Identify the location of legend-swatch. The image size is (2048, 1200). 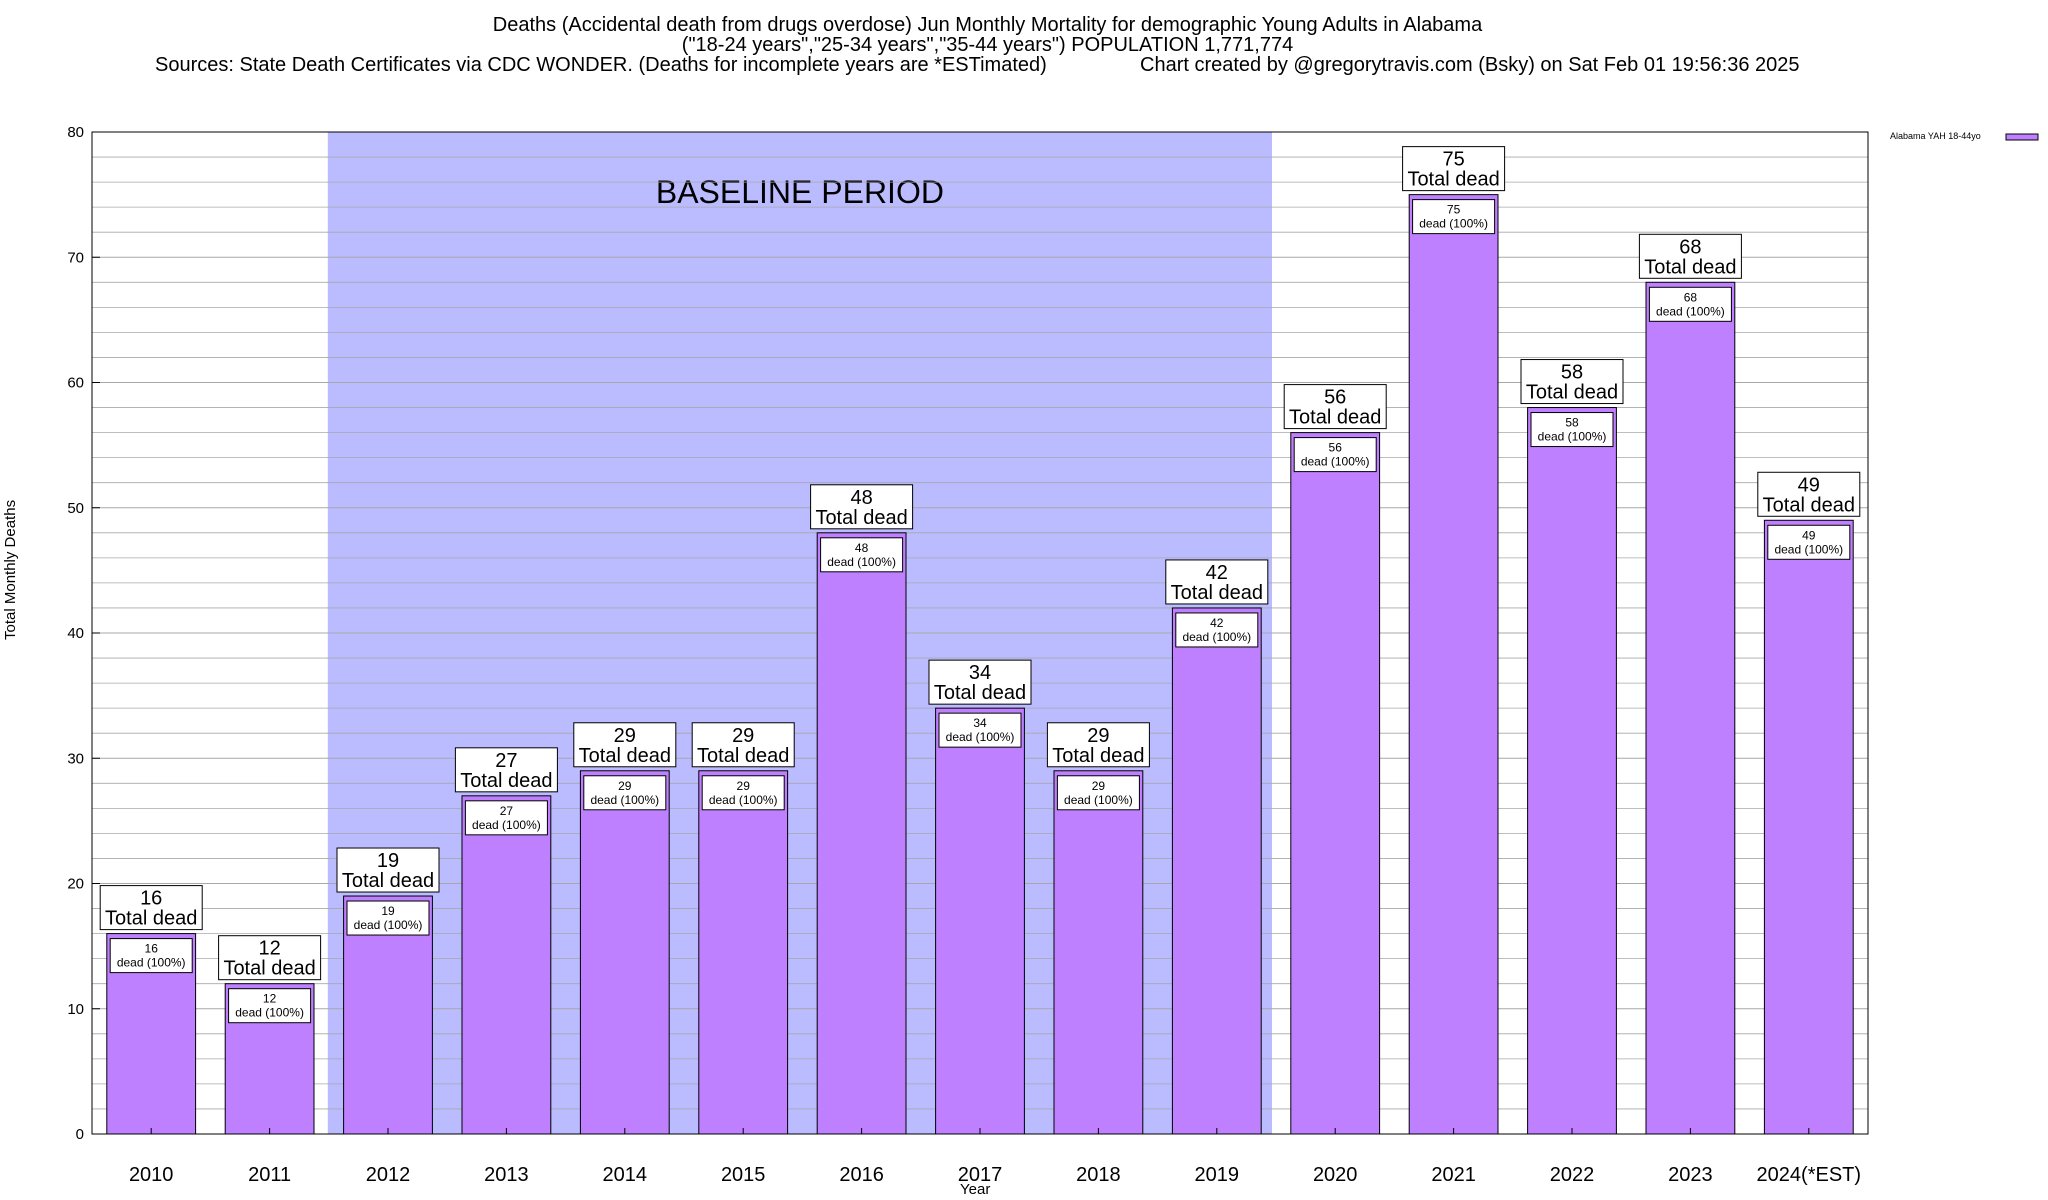
(2022, 137).